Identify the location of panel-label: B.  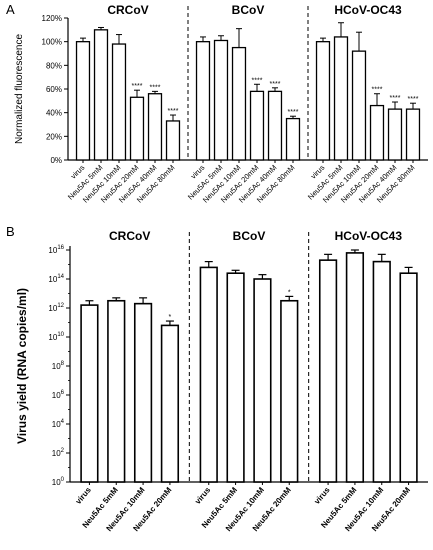
(10, 231).